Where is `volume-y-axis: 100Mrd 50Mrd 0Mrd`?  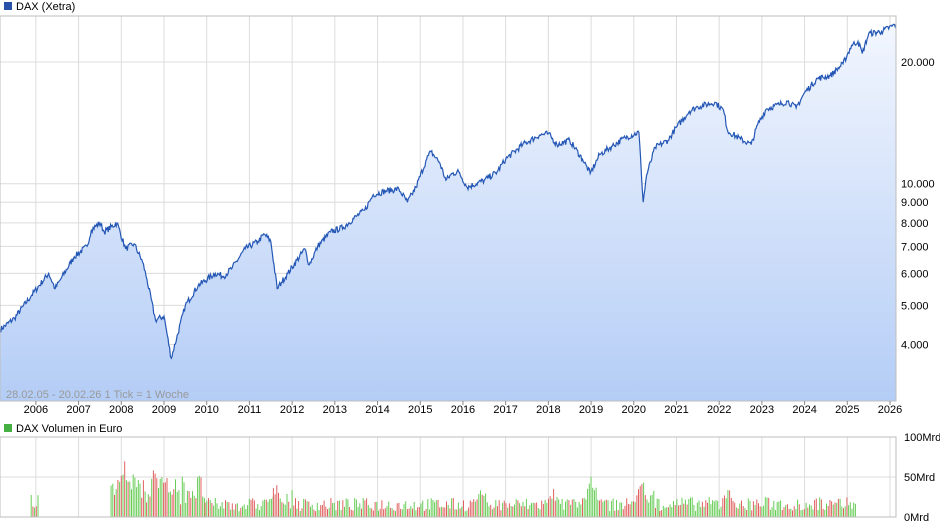
volume-y-axis: 100Mrd 50Mrd 0Mrd is located at coordinates (922, 478).